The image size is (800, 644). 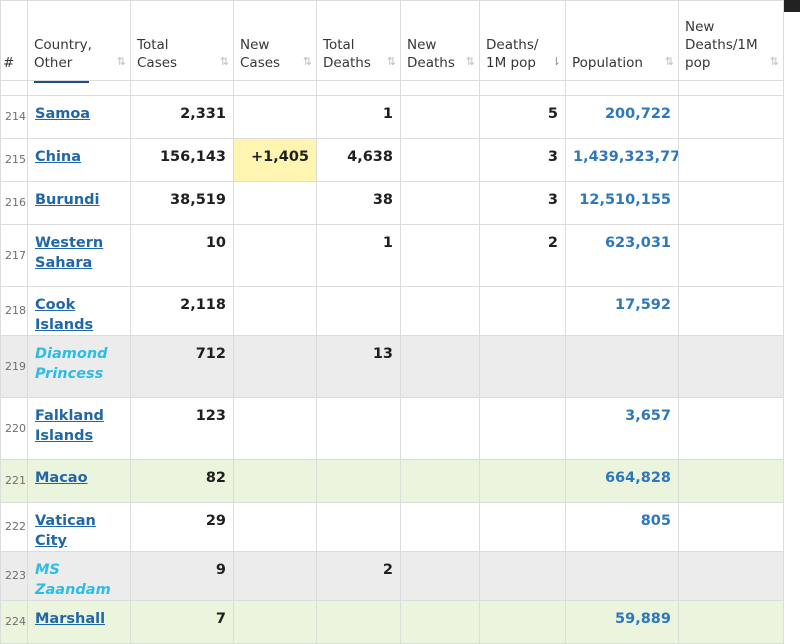 What do you see at coordinates (64, 315) in the screenshot?
I see `country-link: Cook Islands` at bounding box center [64, 315].